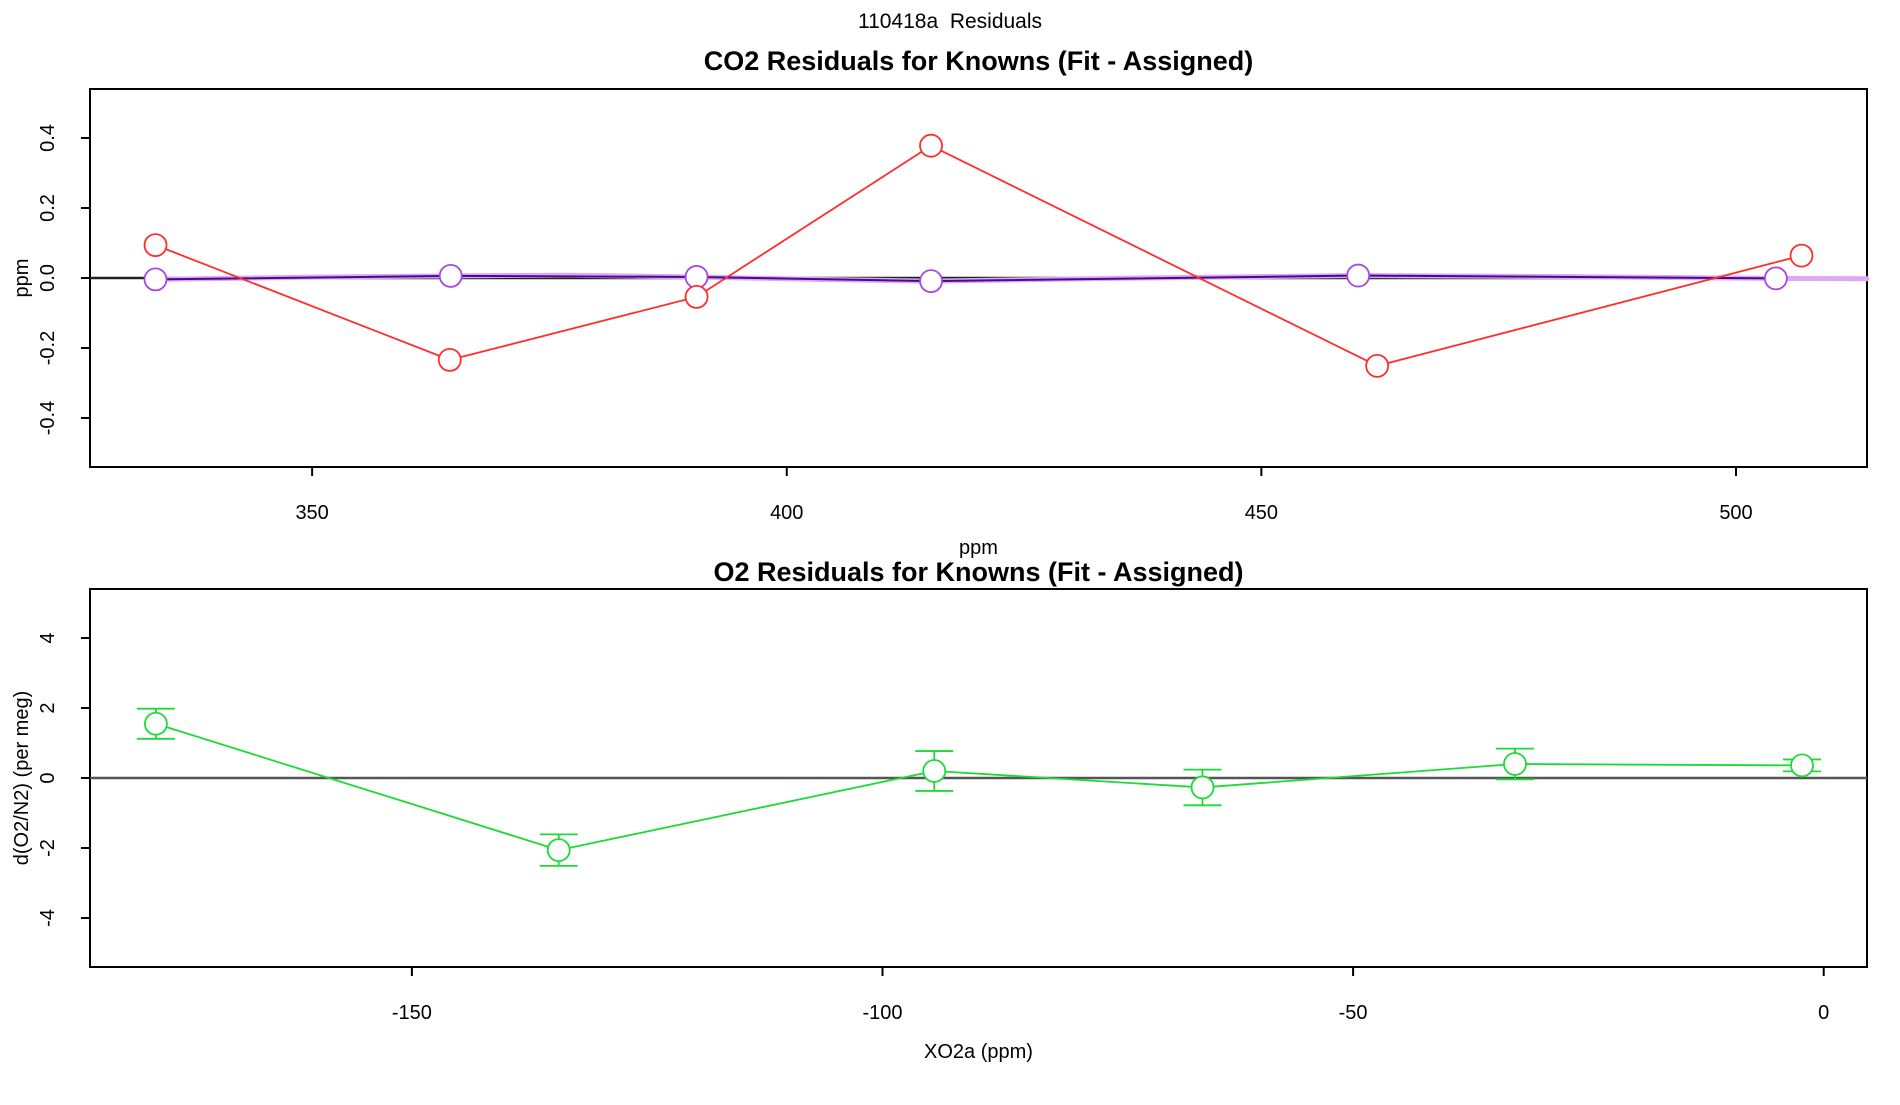  What do you see at coordinates (48, 208) in the screenshot?
I see `y-tick-label: 0.2` at bounding box center [48, 208].